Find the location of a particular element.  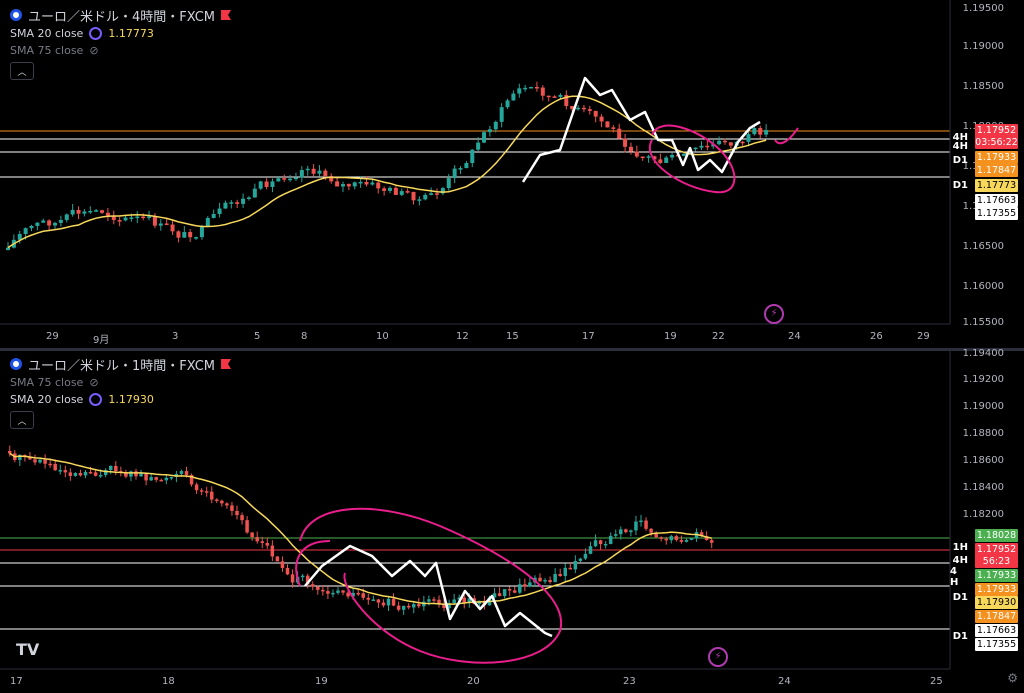

symbol-title: ユーロ／米ドル・1時間・FXCM is located at coordinates (121, 364).